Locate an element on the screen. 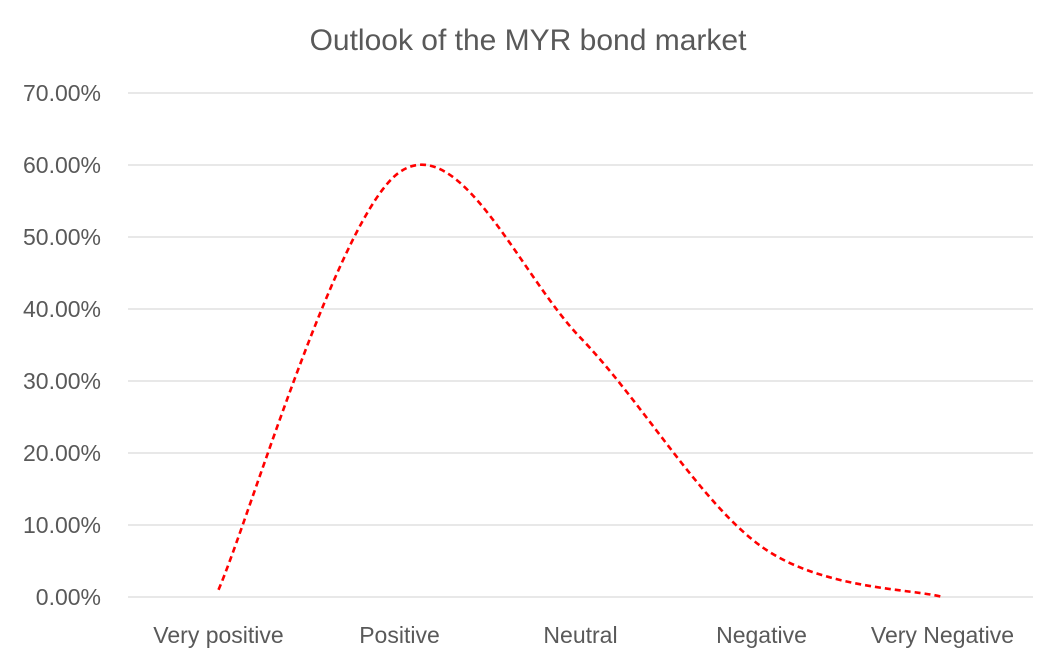  y-tick-label: 10.00% is located at coordinates (62, 525).